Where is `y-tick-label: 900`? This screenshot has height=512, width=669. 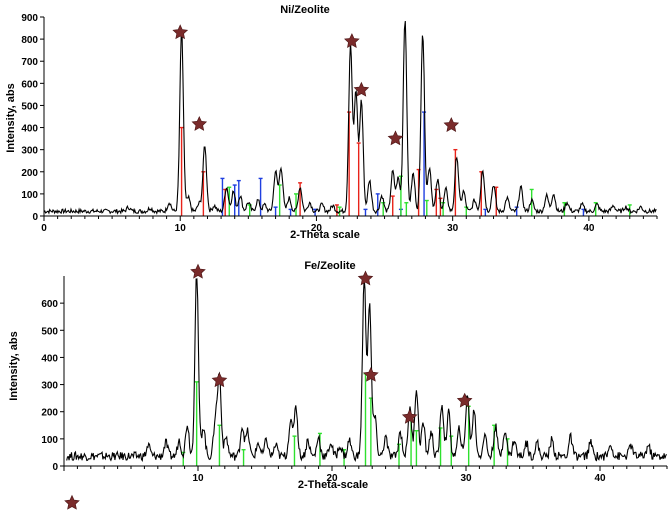 y-tick-label: 900 is located at coordinates (29, 18).